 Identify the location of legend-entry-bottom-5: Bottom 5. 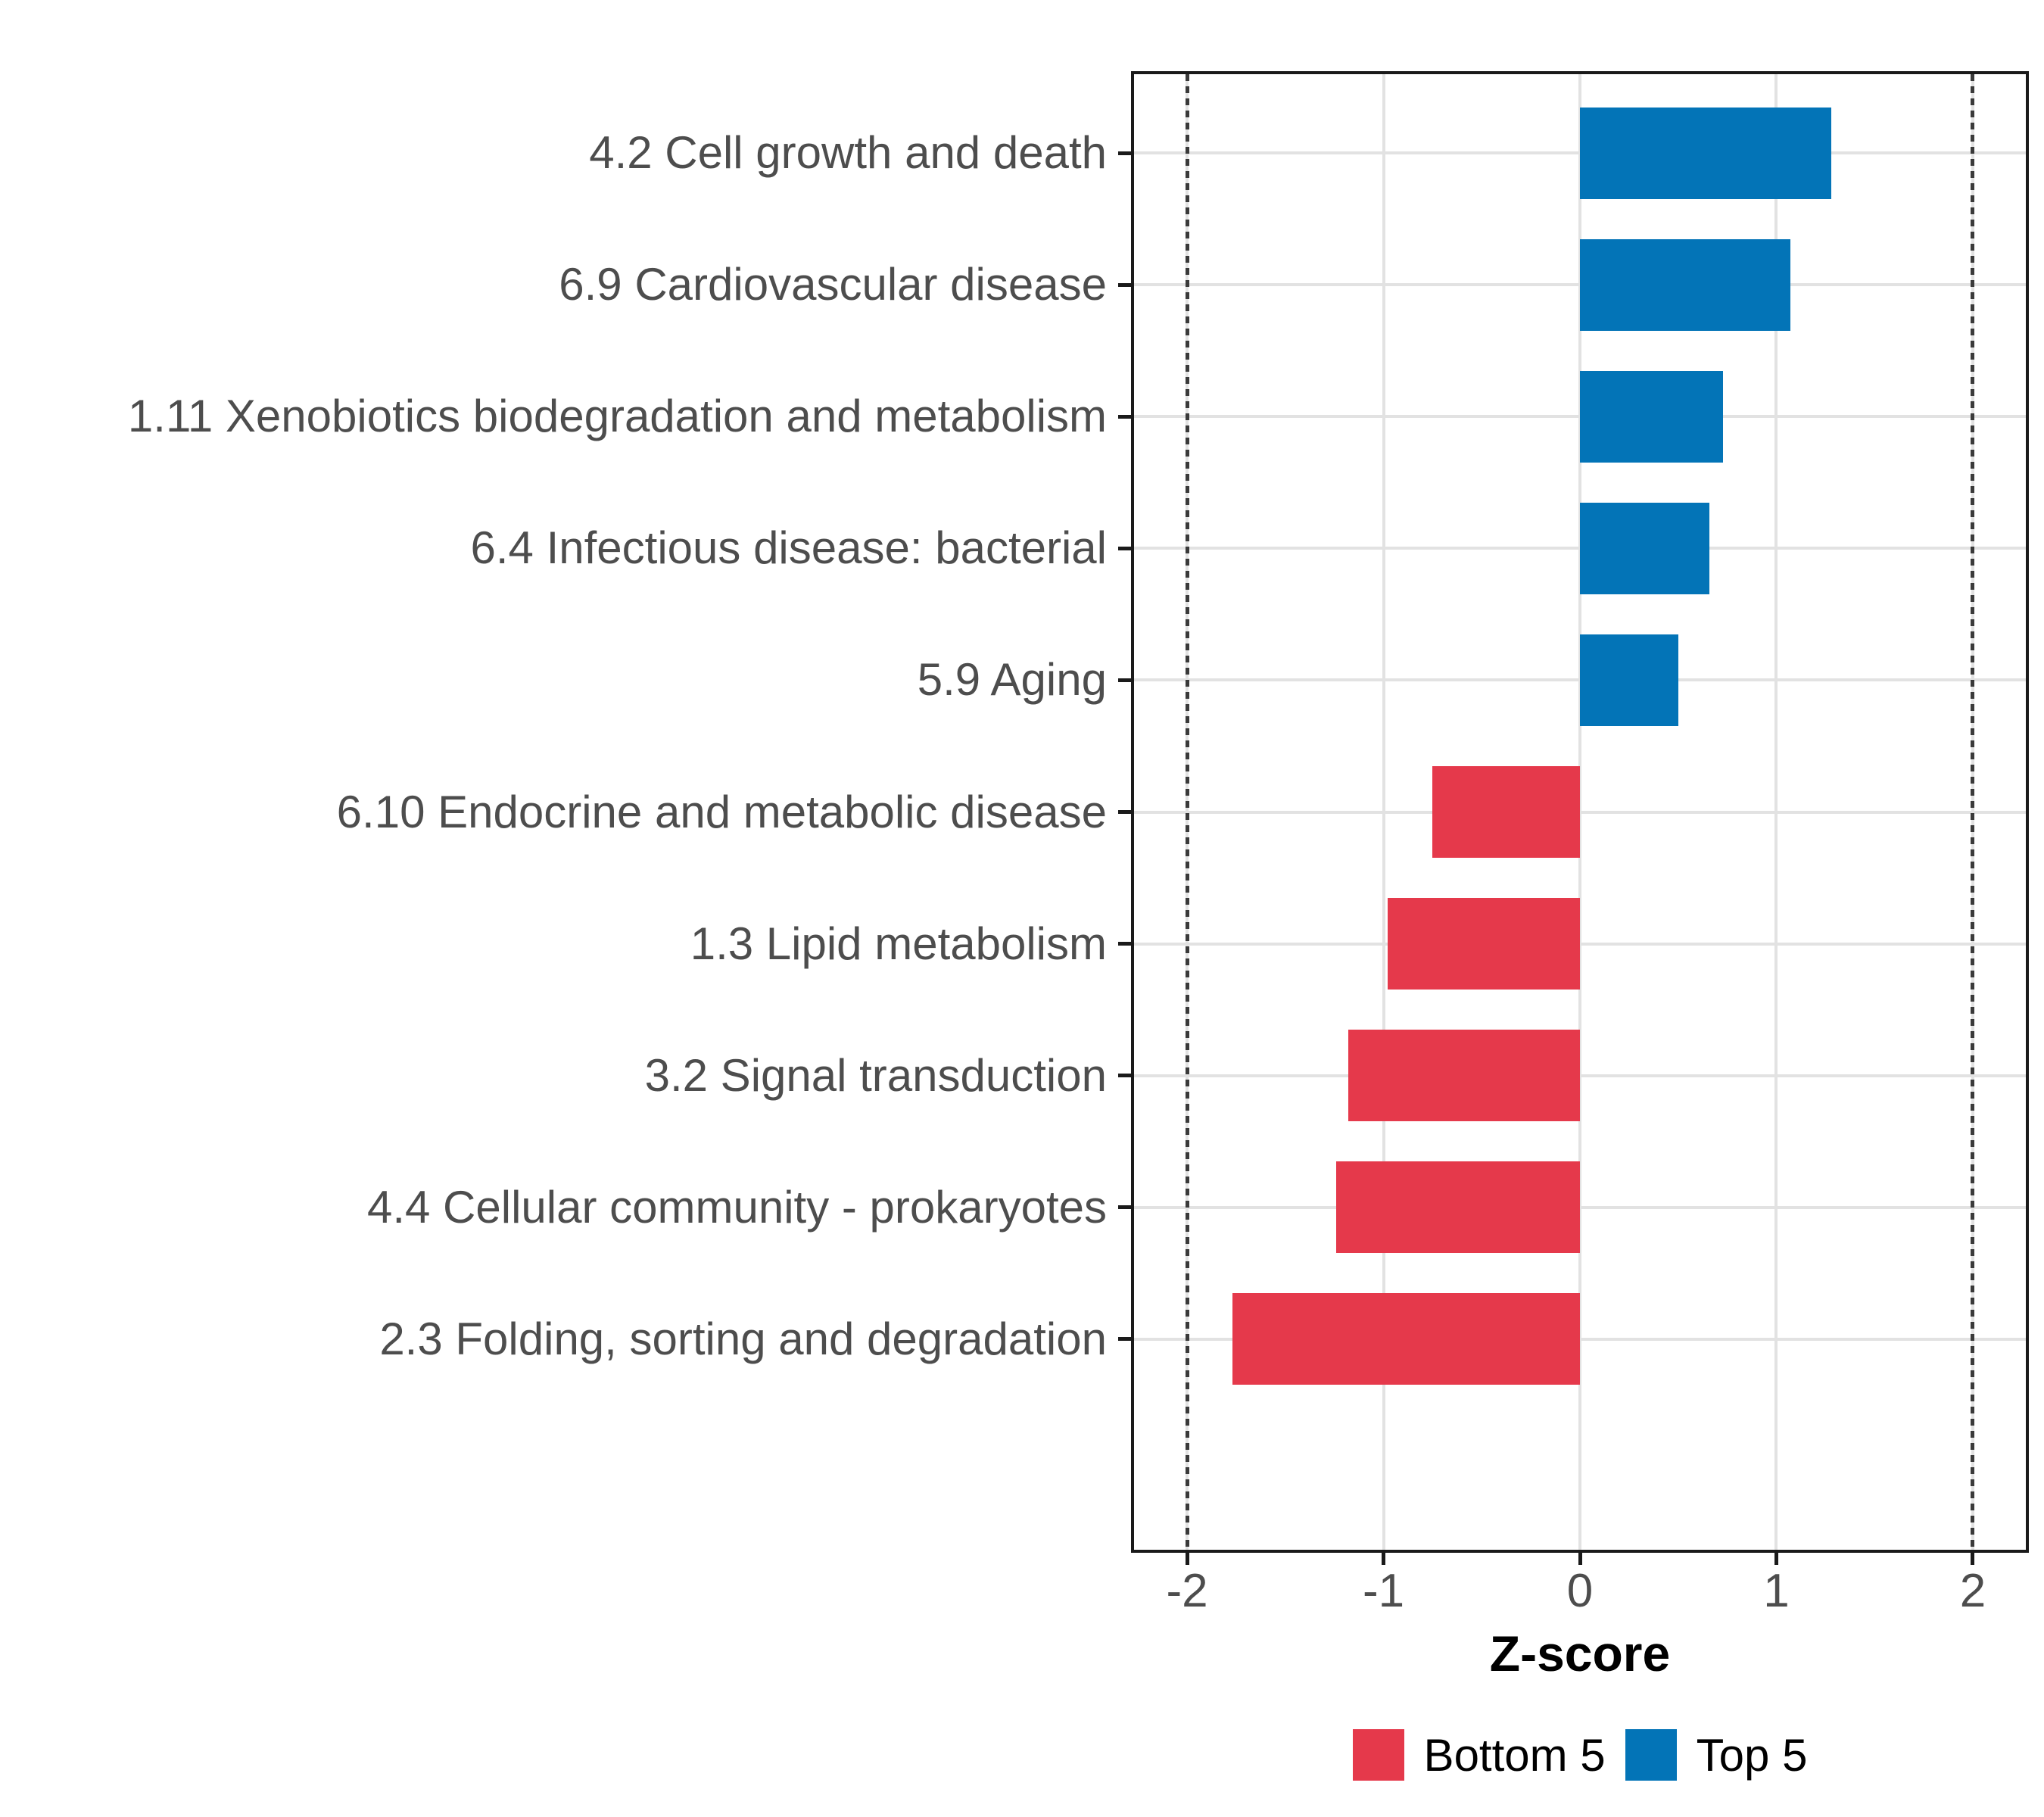
(1479, 1755).